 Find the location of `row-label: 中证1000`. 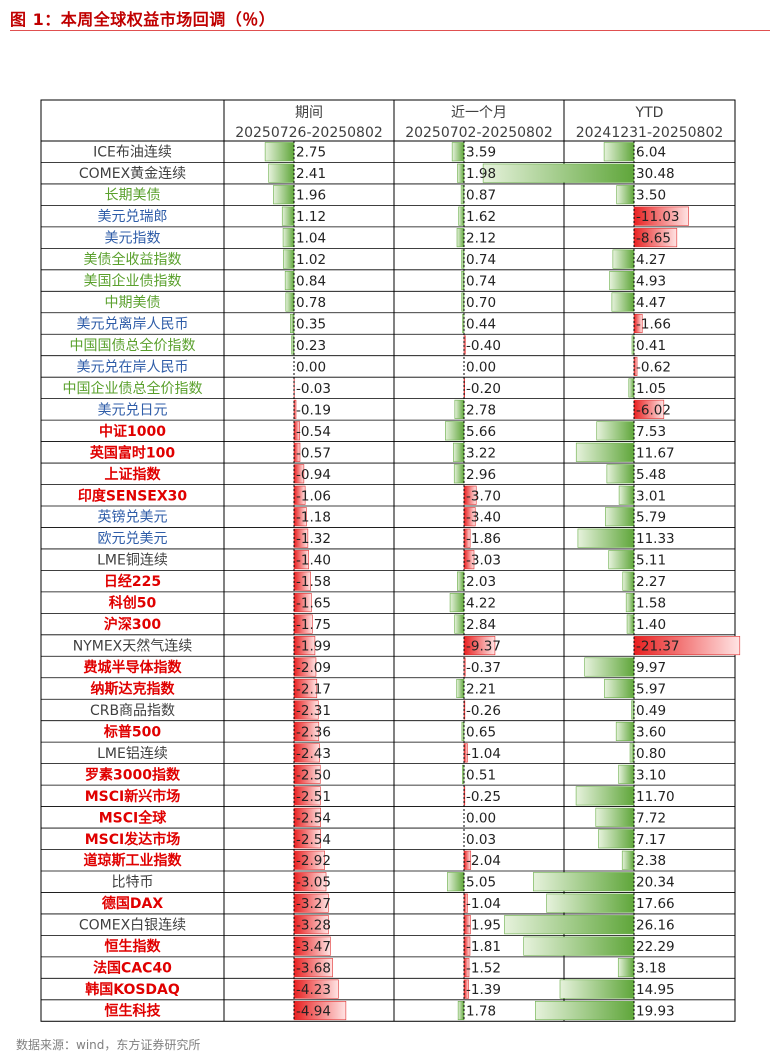

row-label: 中证1000 is located at coordinates (132, 431).